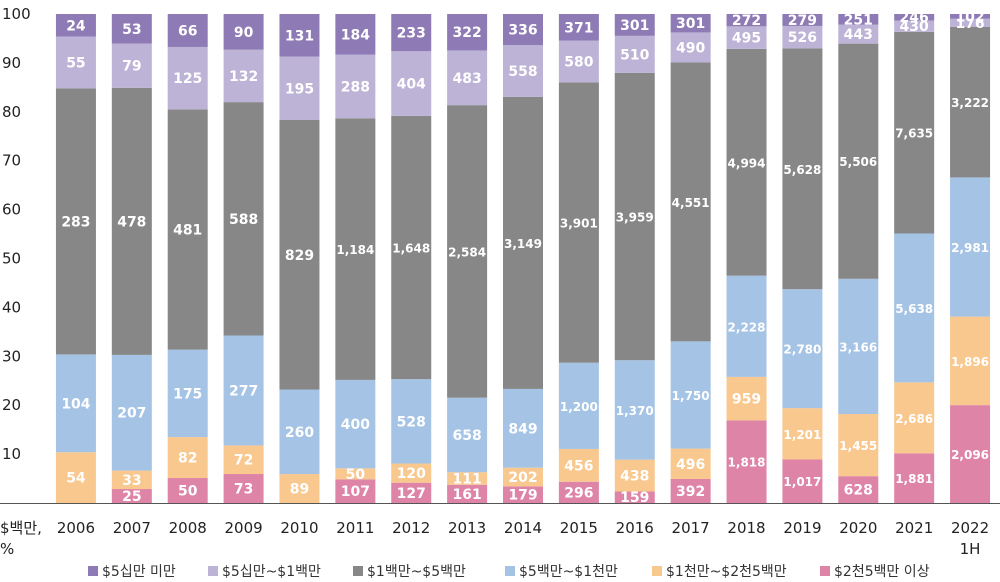 This screenshot has height=582, width=1000. I want to click on x-tick-label: 2020, so click(858, 528).